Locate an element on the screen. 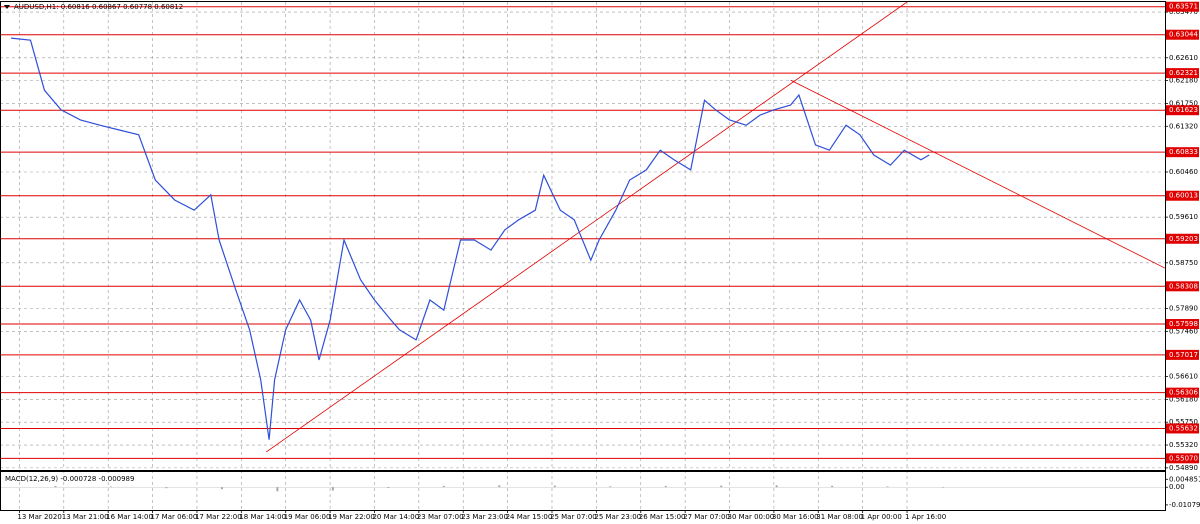  level-label: 0.55070 is located at coordinates (1183, 458).